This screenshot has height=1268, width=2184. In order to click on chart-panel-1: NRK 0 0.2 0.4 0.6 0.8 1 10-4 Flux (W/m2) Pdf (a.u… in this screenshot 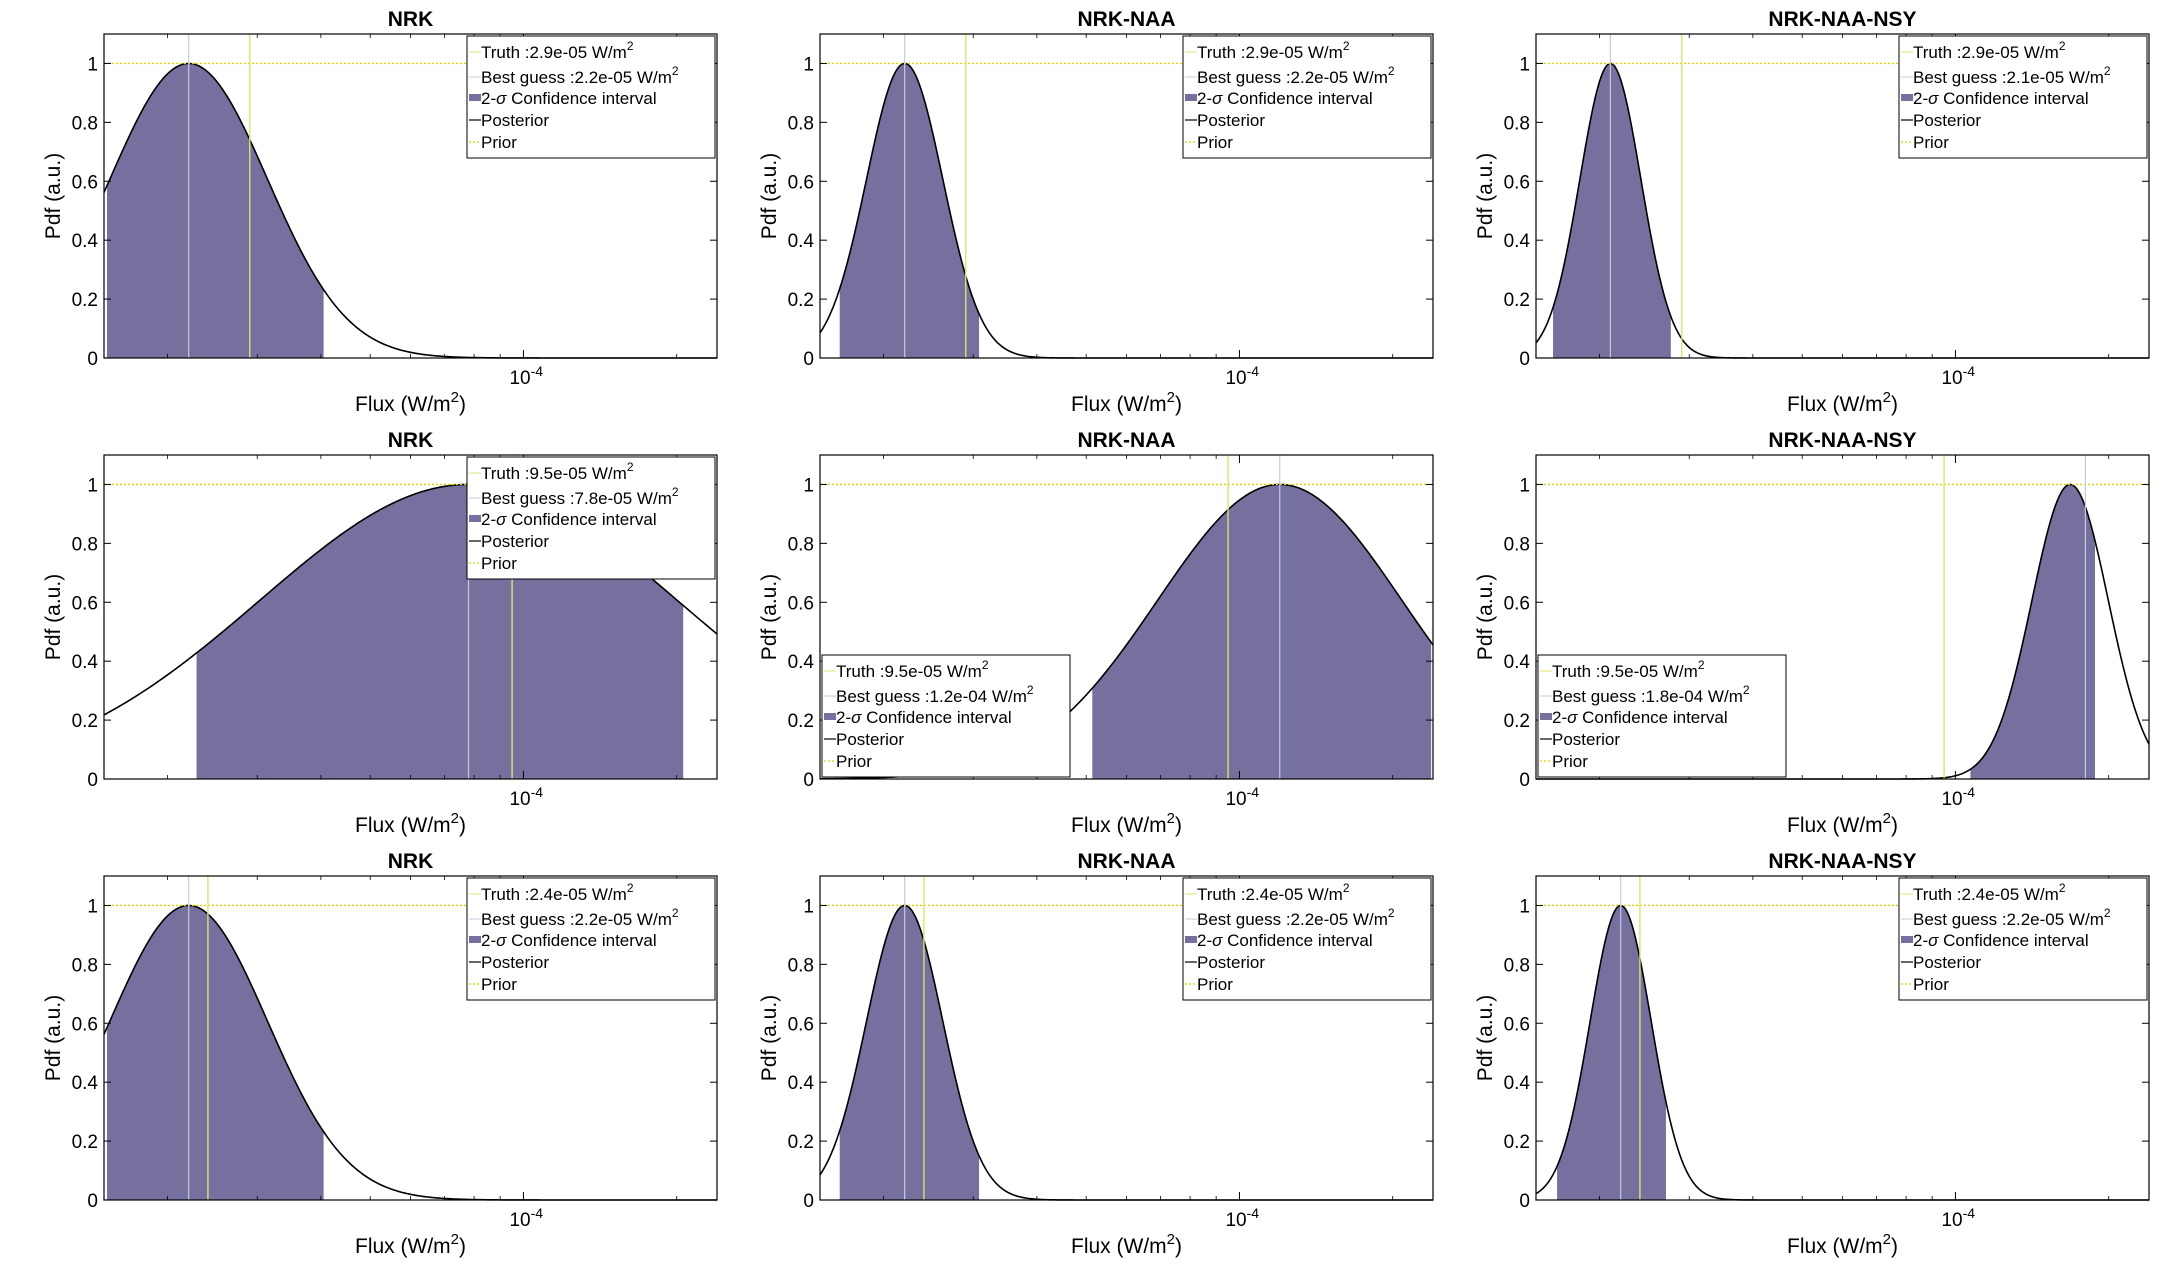, I will do `click(380, 212)`.